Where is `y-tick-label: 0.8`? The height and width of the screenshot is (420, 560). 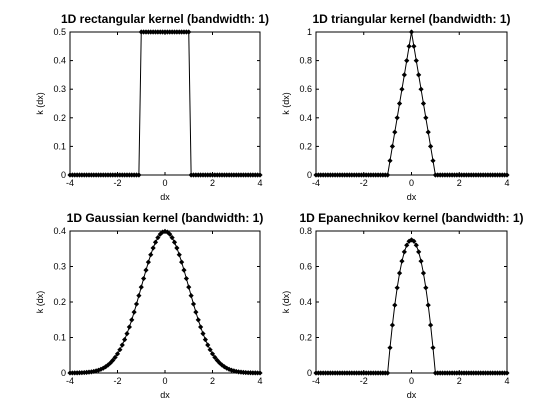 y-tick-label: 0.8 is located at coordinates (305, 231).